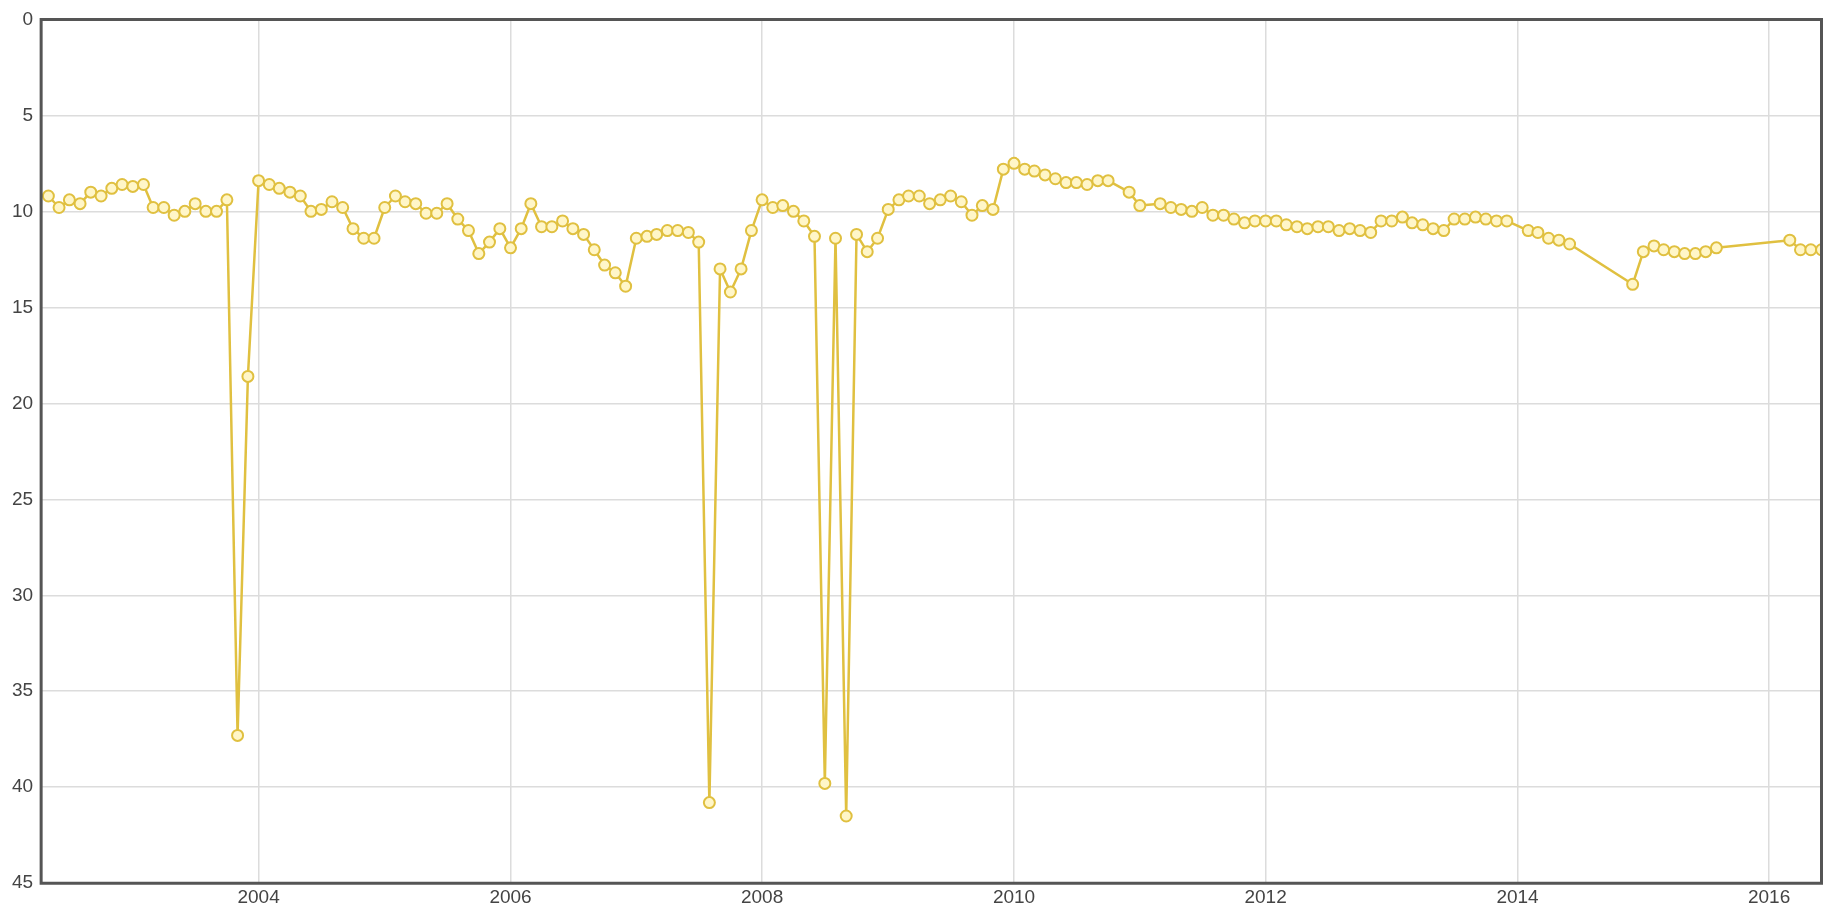  What do you see at coordinates (22, 690) in the screenshot?
I see `y-tick-label: 35` at bounding box center [22, 690].